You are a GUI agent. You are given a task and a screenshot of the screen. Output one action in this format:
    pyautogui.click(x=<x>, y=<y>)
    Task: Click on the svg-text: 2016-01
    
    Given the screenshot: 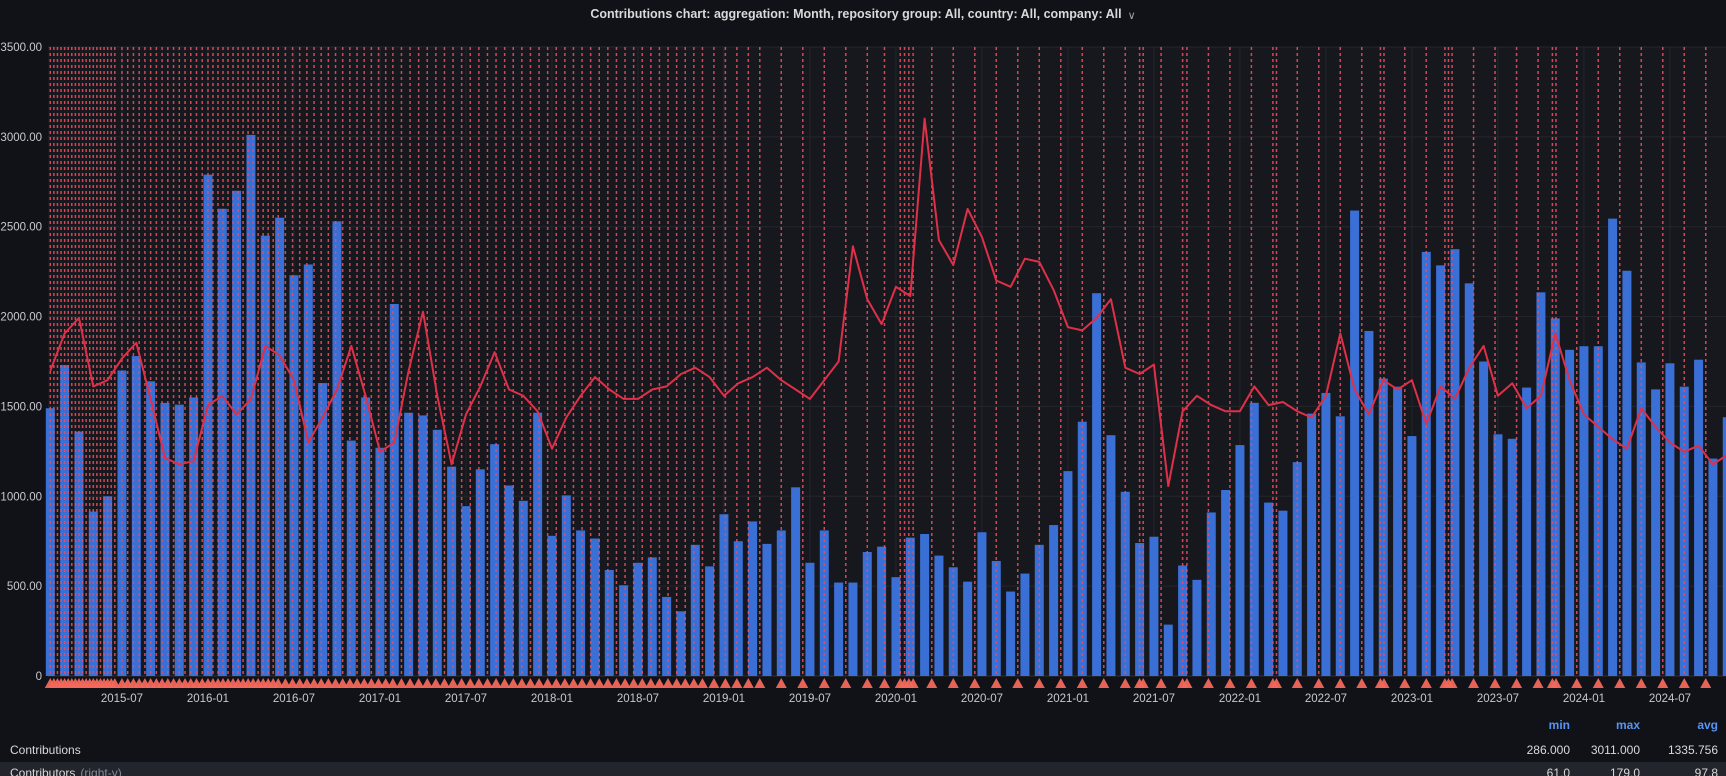 What is the action you would take?
    pyautogui.click(x=208, y=699)
    